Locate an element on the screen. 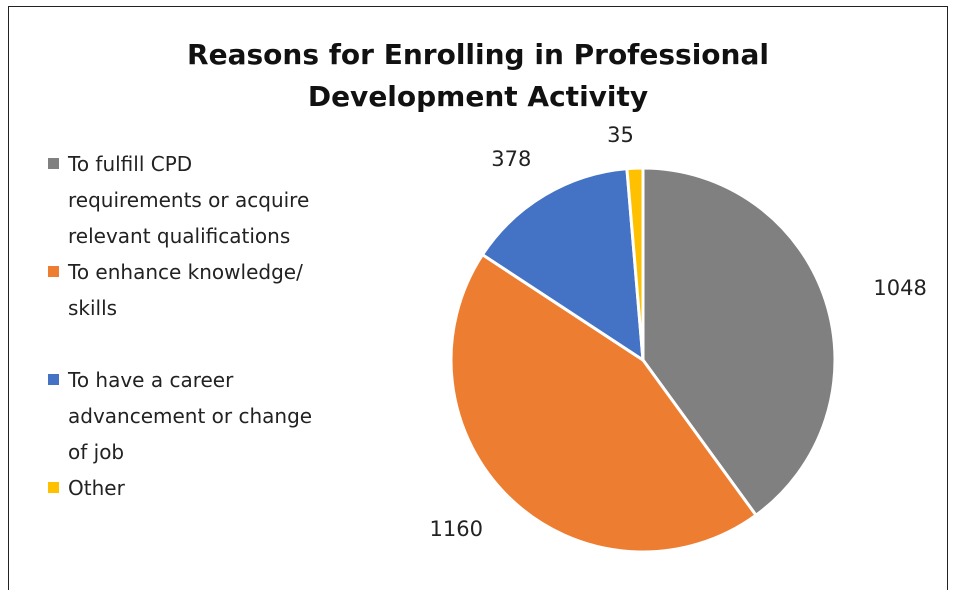 This screenshot has width=956, height=590. data-label-other: 35 is located at coordinates (620, 135).